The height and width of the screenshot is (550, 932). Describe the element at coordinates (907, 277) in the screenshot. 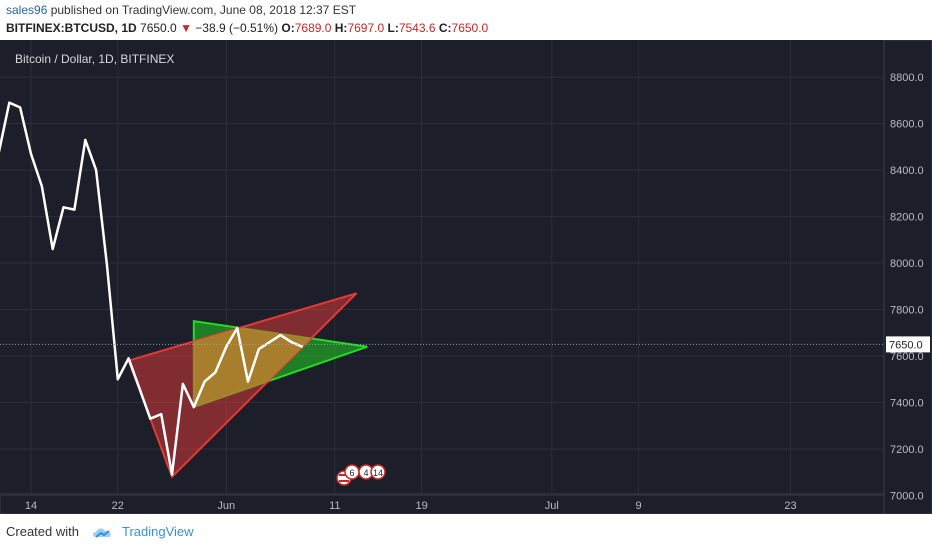

I see `price-axis-area` at that location.